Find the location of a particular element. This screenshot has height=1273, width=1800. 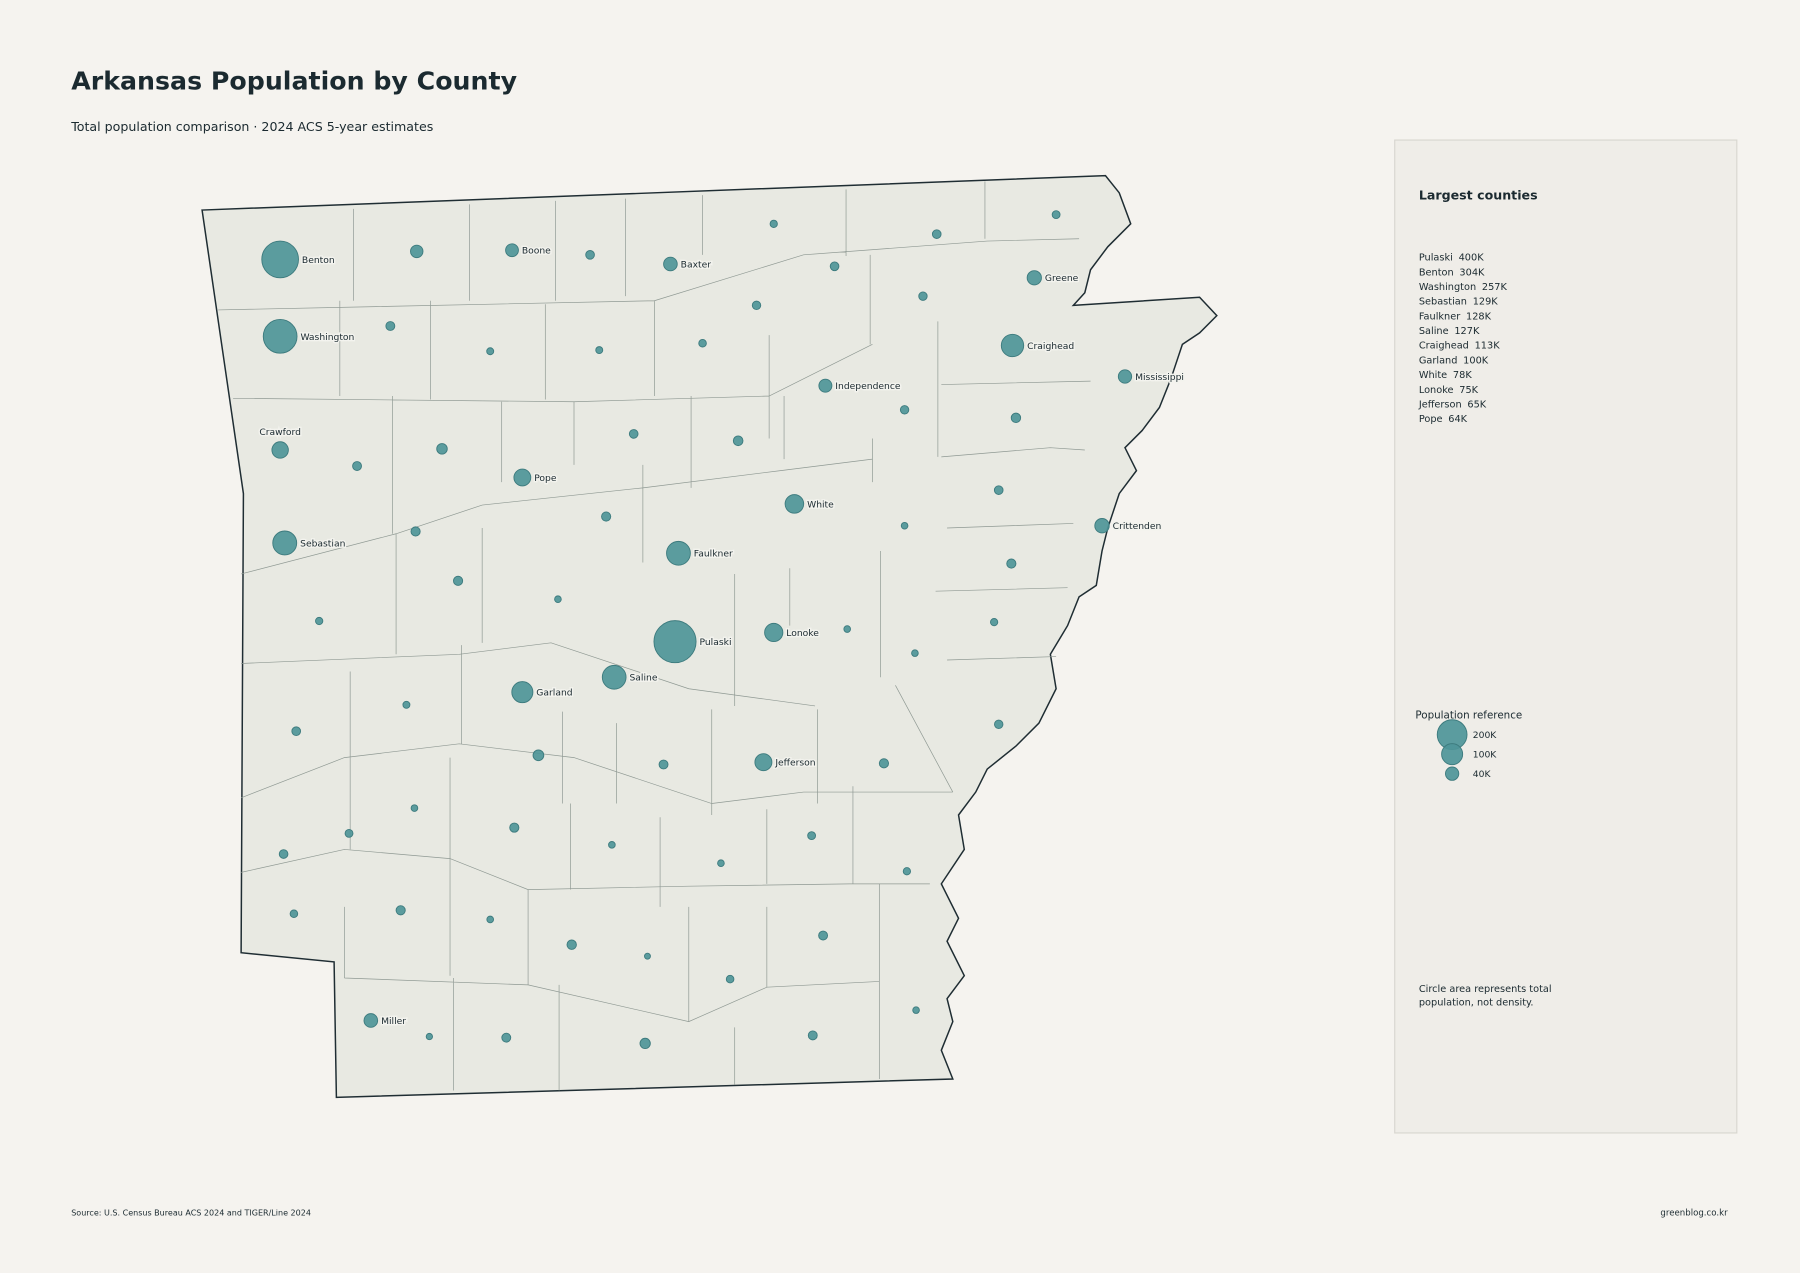

list-value: 100K is located at coordinates (1476, 360).